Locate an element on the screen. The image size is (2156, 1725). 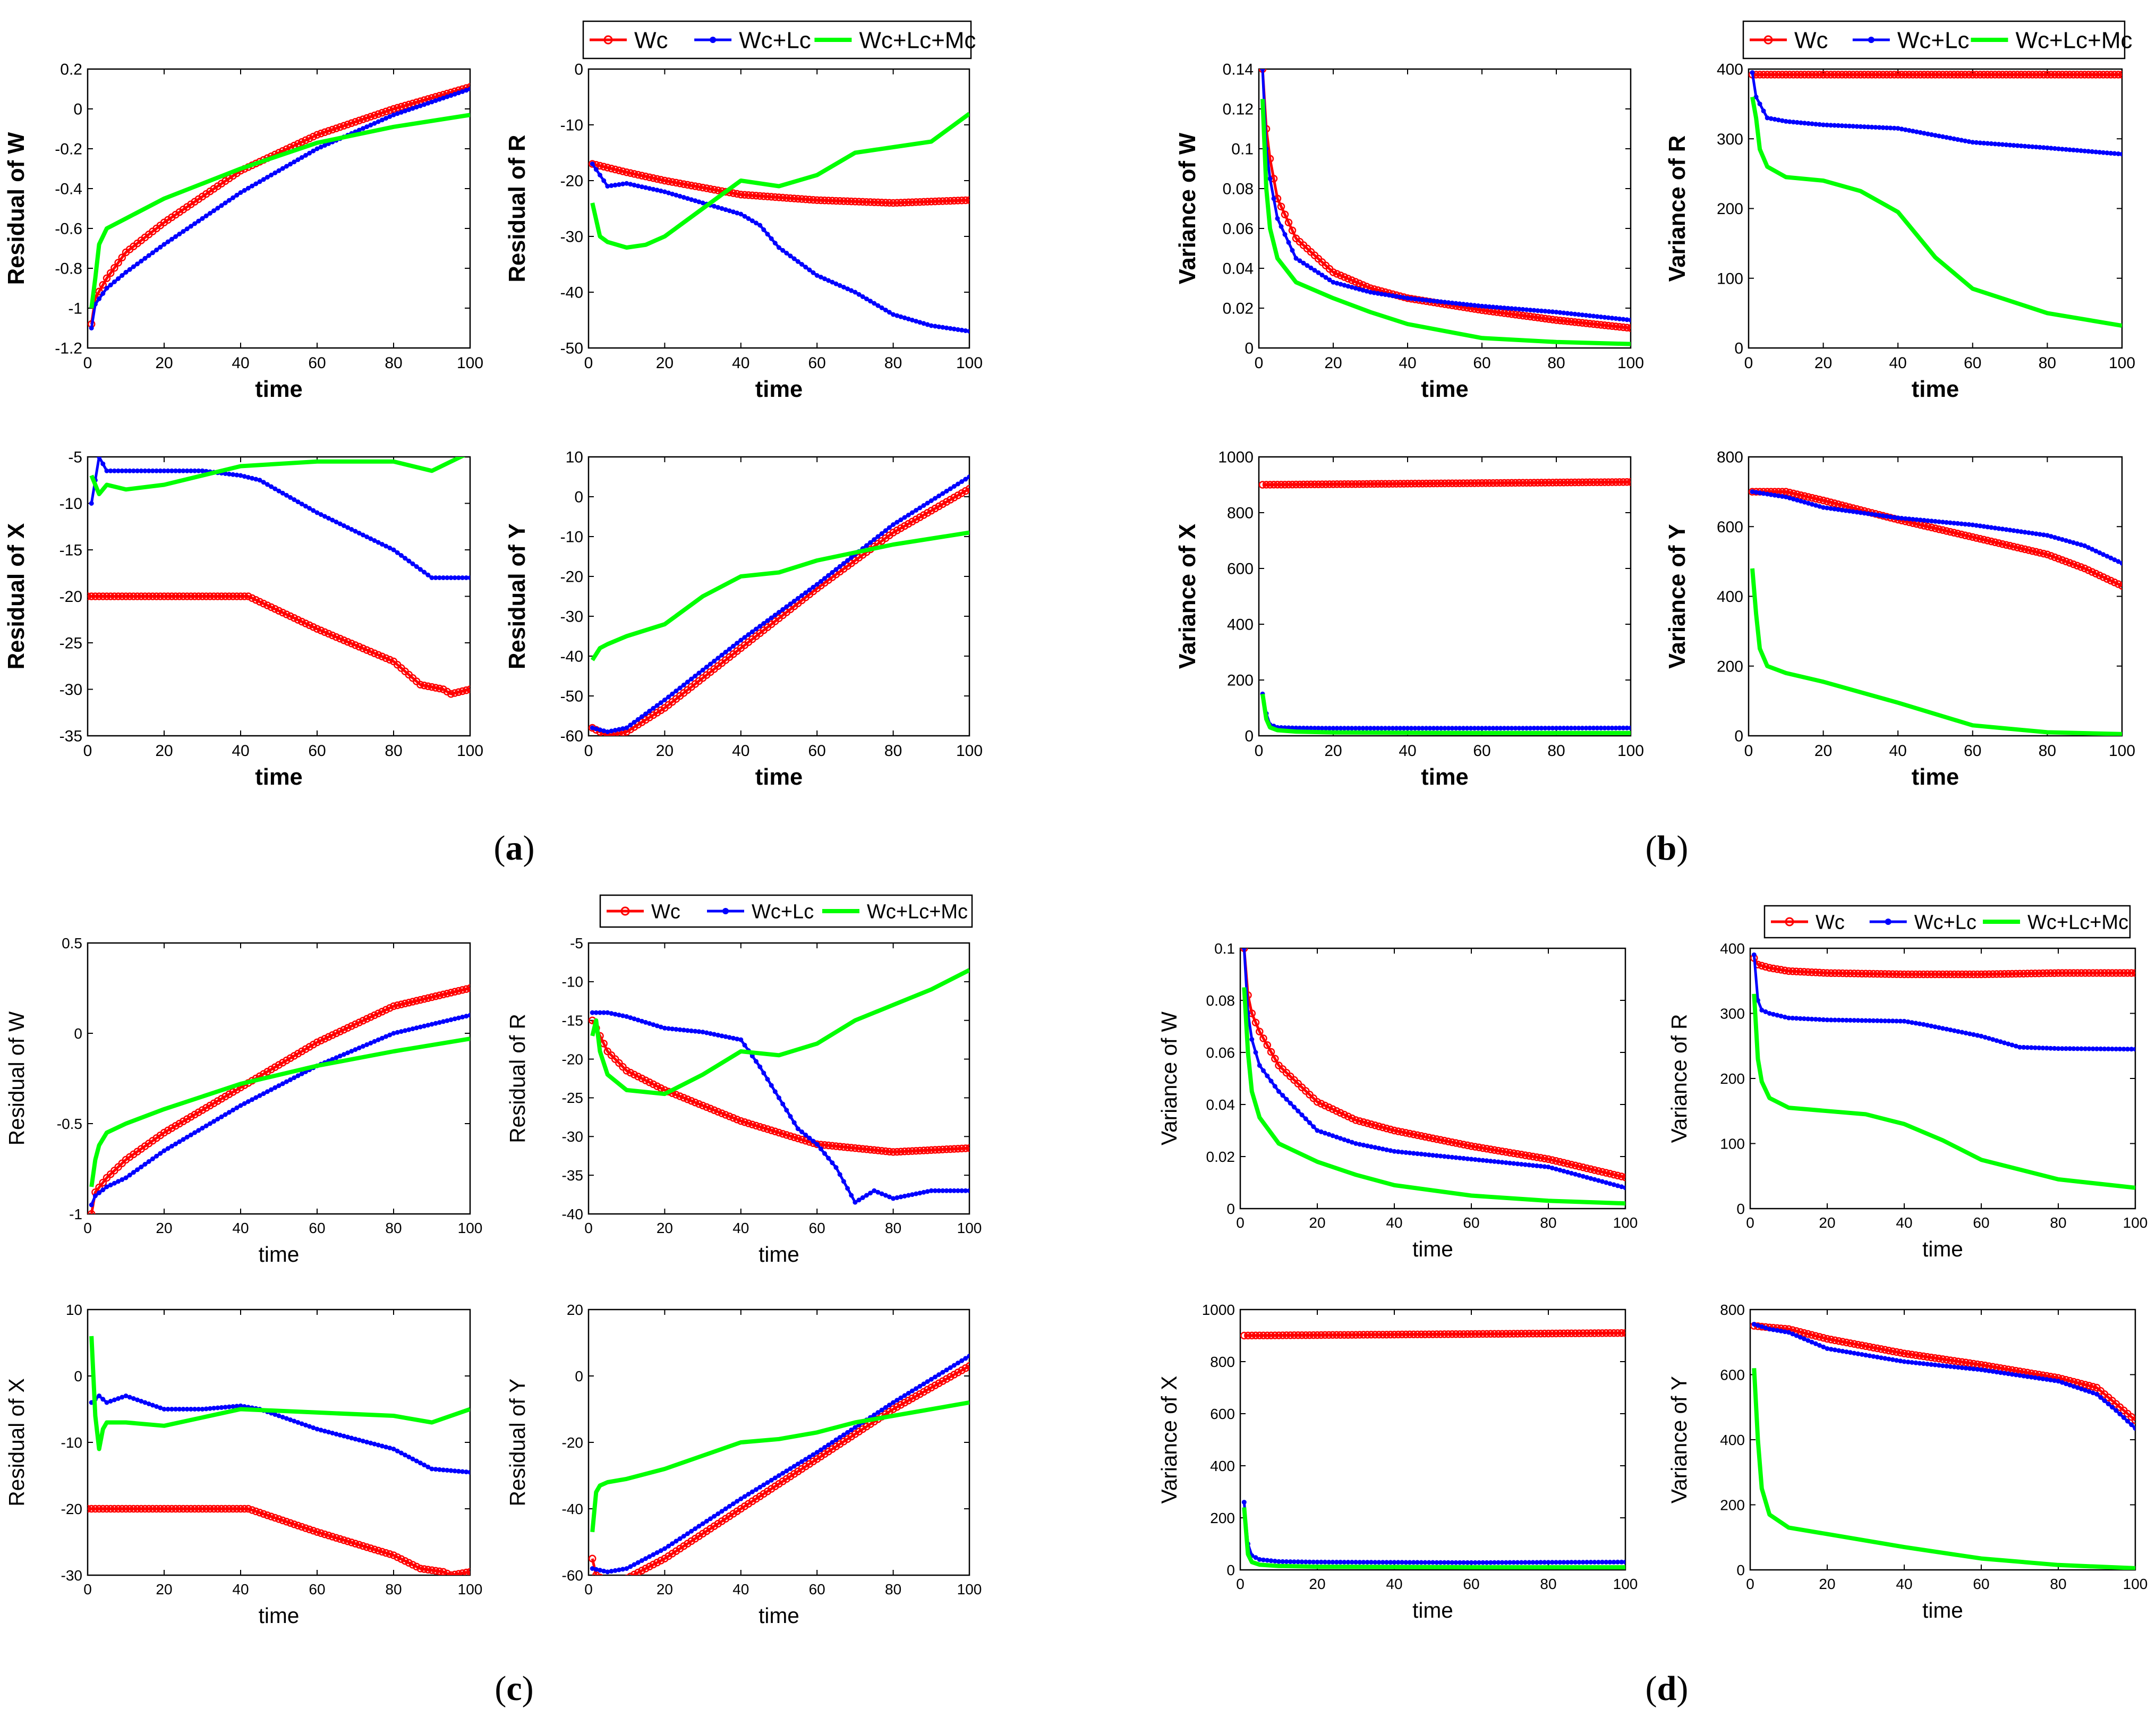
x-tick-label: 80 is located at coordinates (393, 1228).